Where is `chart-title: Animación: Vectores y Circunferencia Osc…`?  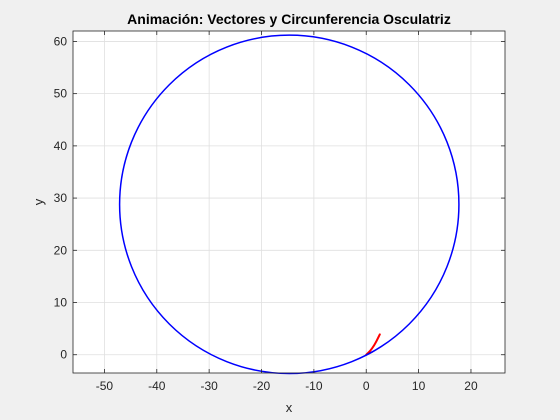 chart-title: Animación: Vectores y Circunferencia Osc… is located at coordinates (289, 19).